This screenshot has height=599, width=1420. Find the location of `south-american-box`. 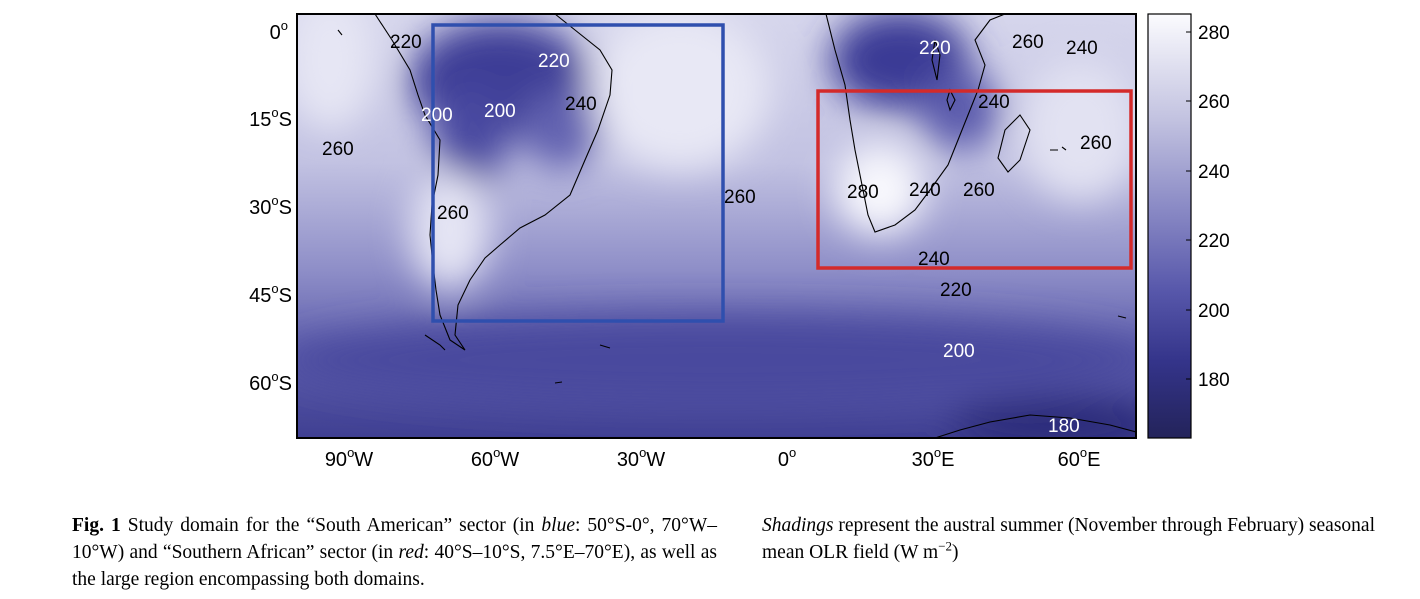

south-american-box is located at coordinates (578, 173).